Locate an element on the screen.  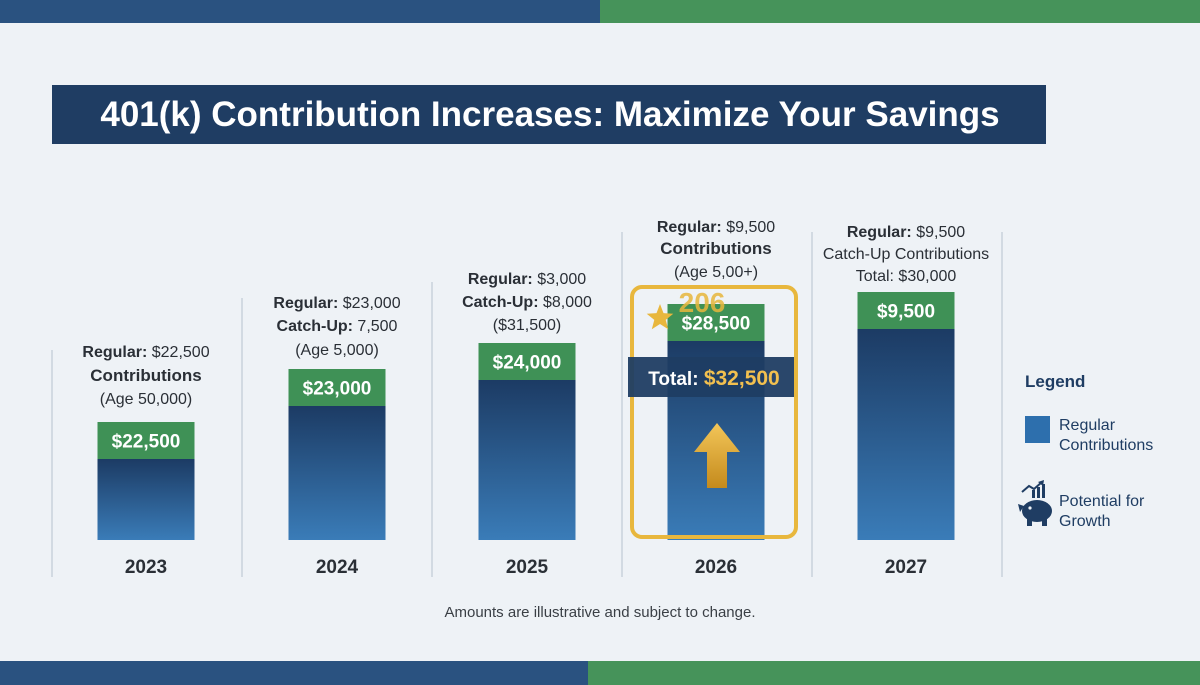
highlight-overlay-number: 206 is located at coordinates (702, 302).